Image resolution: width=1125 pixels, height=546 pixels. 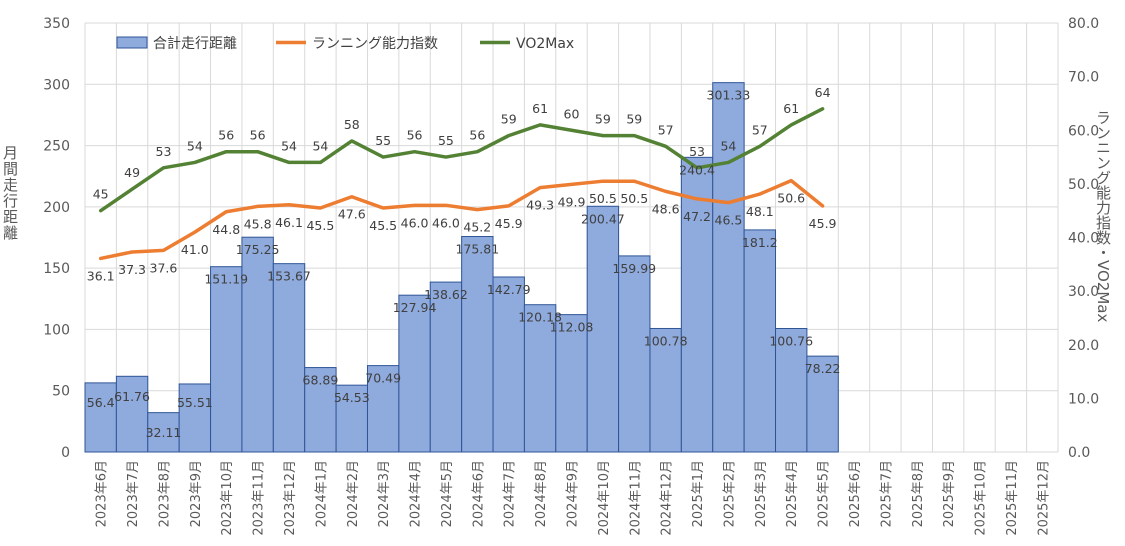 What do you see at coordinates (416, 493) in the screenshot?
I see `x-tick-label: 2024年4月` at bounding box center [416, 493].